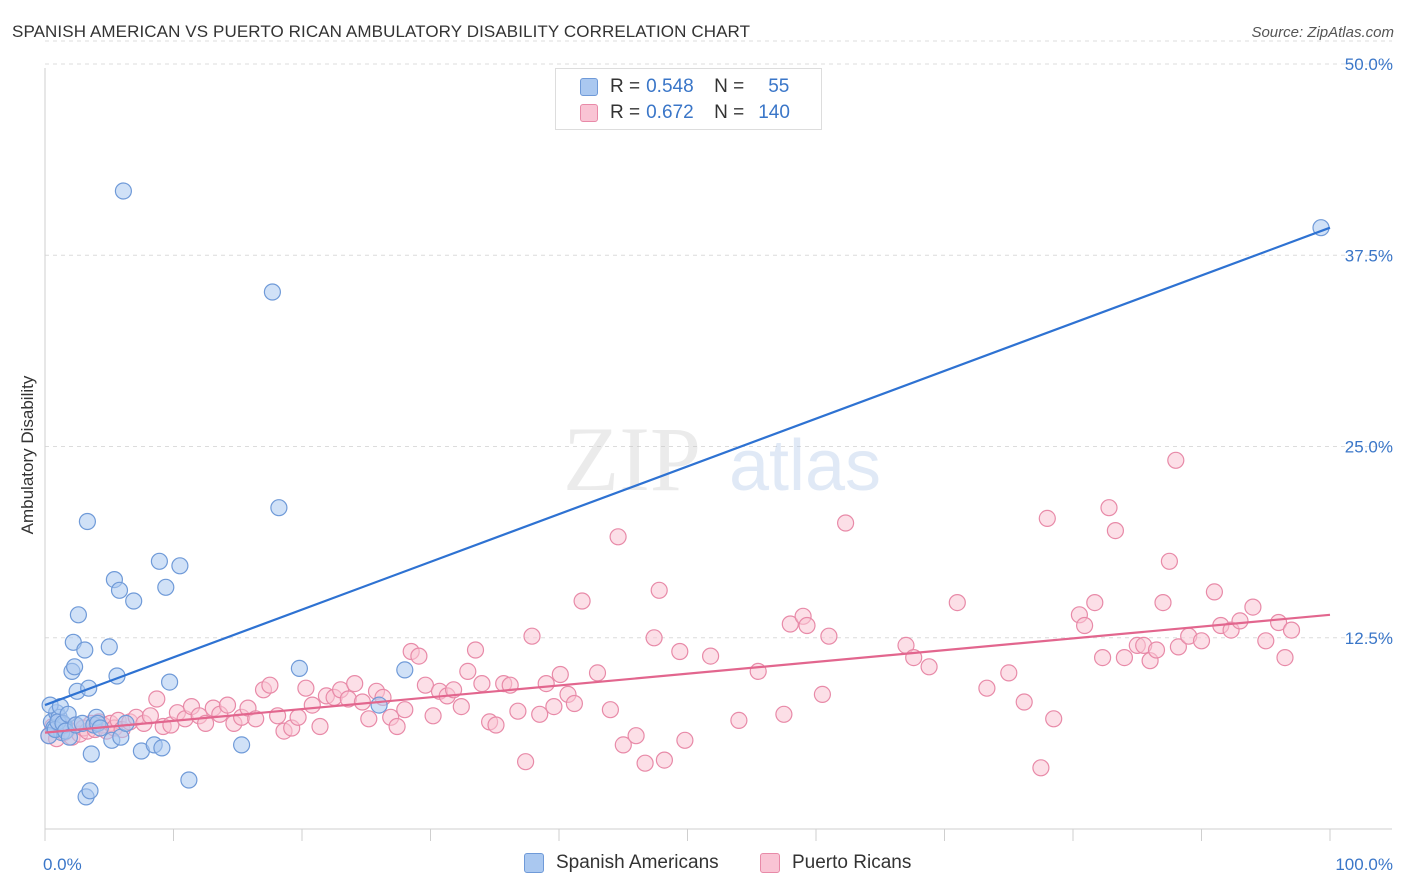 This screenshot has width=1406, height=892. What do you see at coordinates (1364, 864) in the screenshot?
I see `x-tick-label-1: 100.0%` at bounding box center [1364, 864].